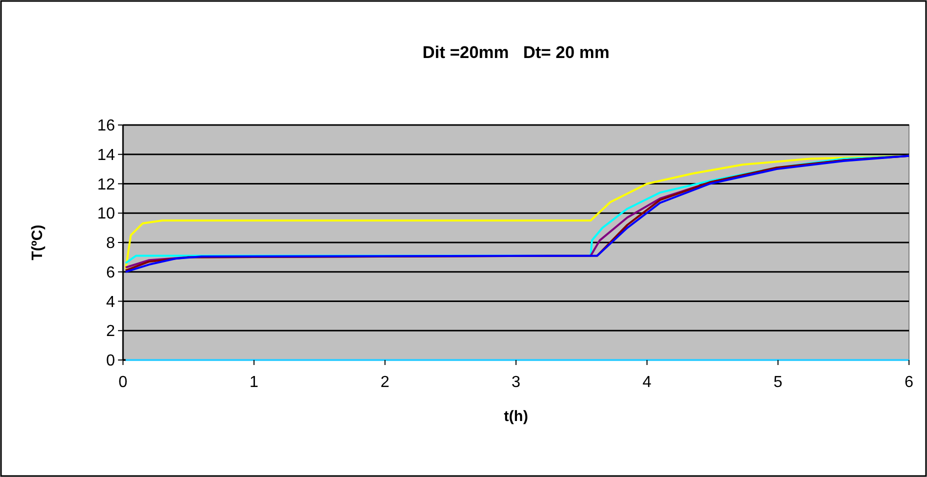 The width and height of the screenshot is (927, 477). I want to click on x-tick-label: 2, so click(385, 382).